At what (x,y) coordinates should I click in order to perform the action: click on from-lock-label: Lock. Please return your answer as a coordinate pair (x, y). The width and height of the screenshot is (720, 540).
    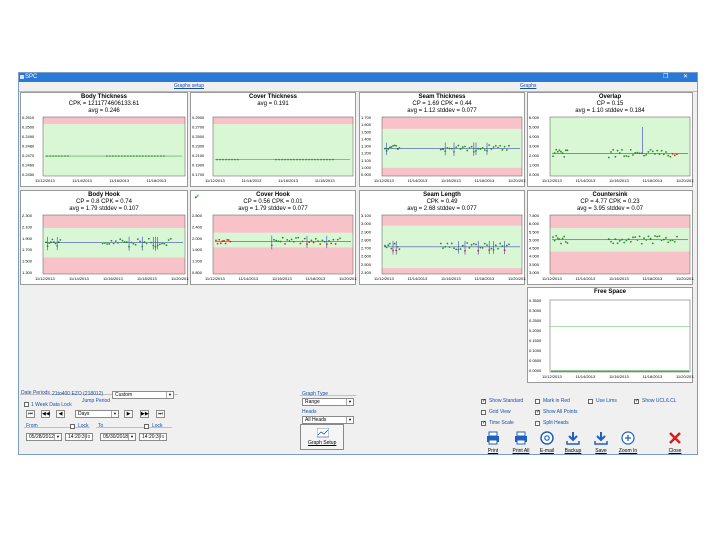
    Looking at the image, I should click on (83, 426).